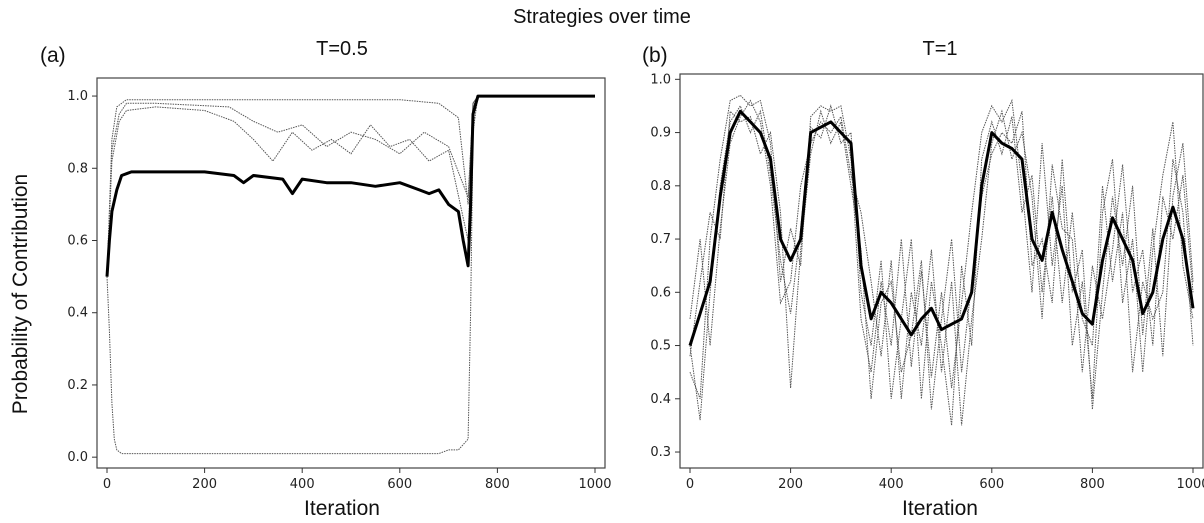 The width and height of the screenshot is (1204, 523). What do you see at coordinates (342, 508) in the screenshot?
I see `panel-a-xlabel: Iteration` at bounding box center [342, 508].